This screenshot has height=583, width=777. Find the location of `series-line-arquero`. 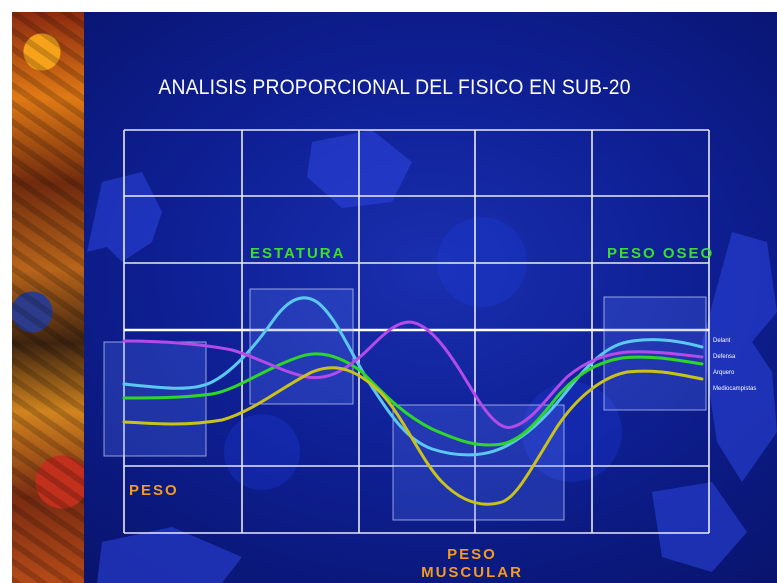

series-line-arquero is located at coordinates (413, 374).